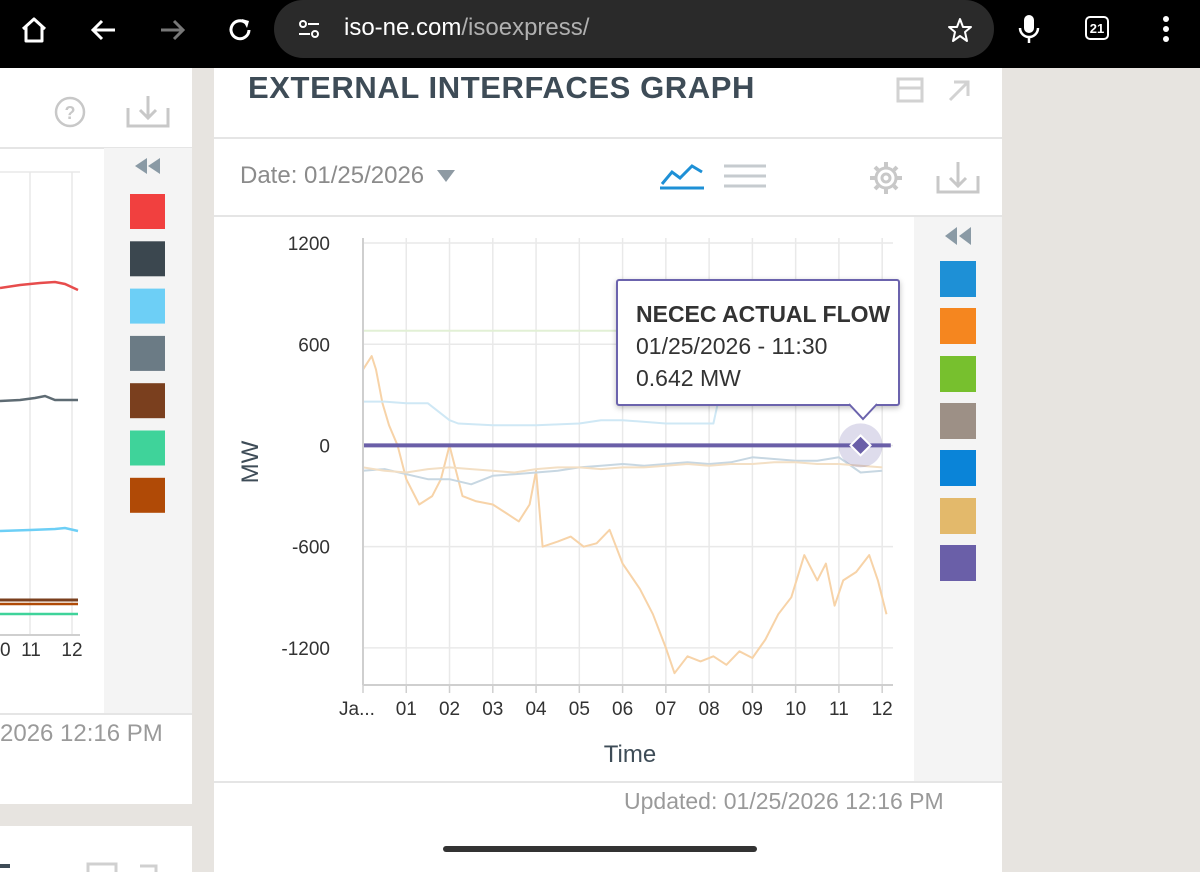 The image size is (1200, 872). I want to click on left-bottom-panel, so click(96, 849).